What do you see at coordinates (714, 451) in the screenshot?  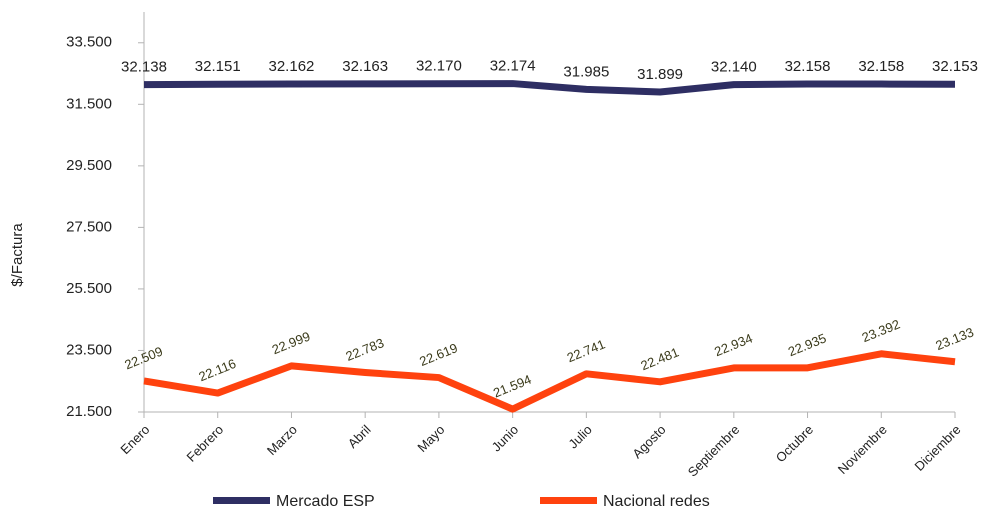 I see `x-tick-label: Septiembre` at bounding box center [714, 451].